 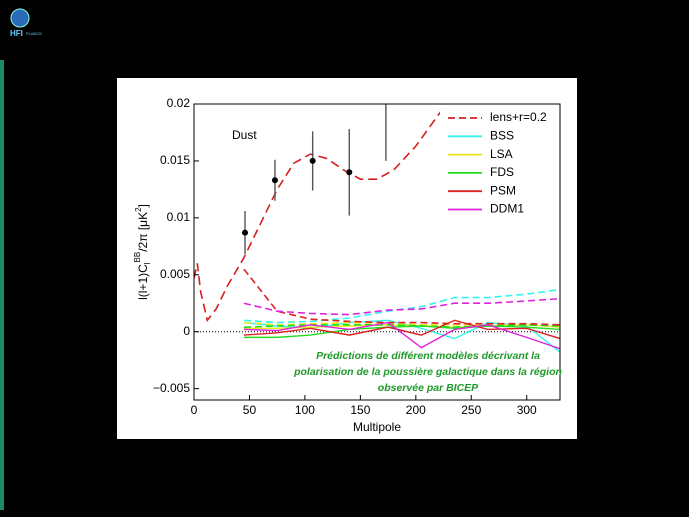 What do you see at coordinates (186, 331) in the screenshot?
I see `y-tick-label: 0` at bounding box center [186, 331].